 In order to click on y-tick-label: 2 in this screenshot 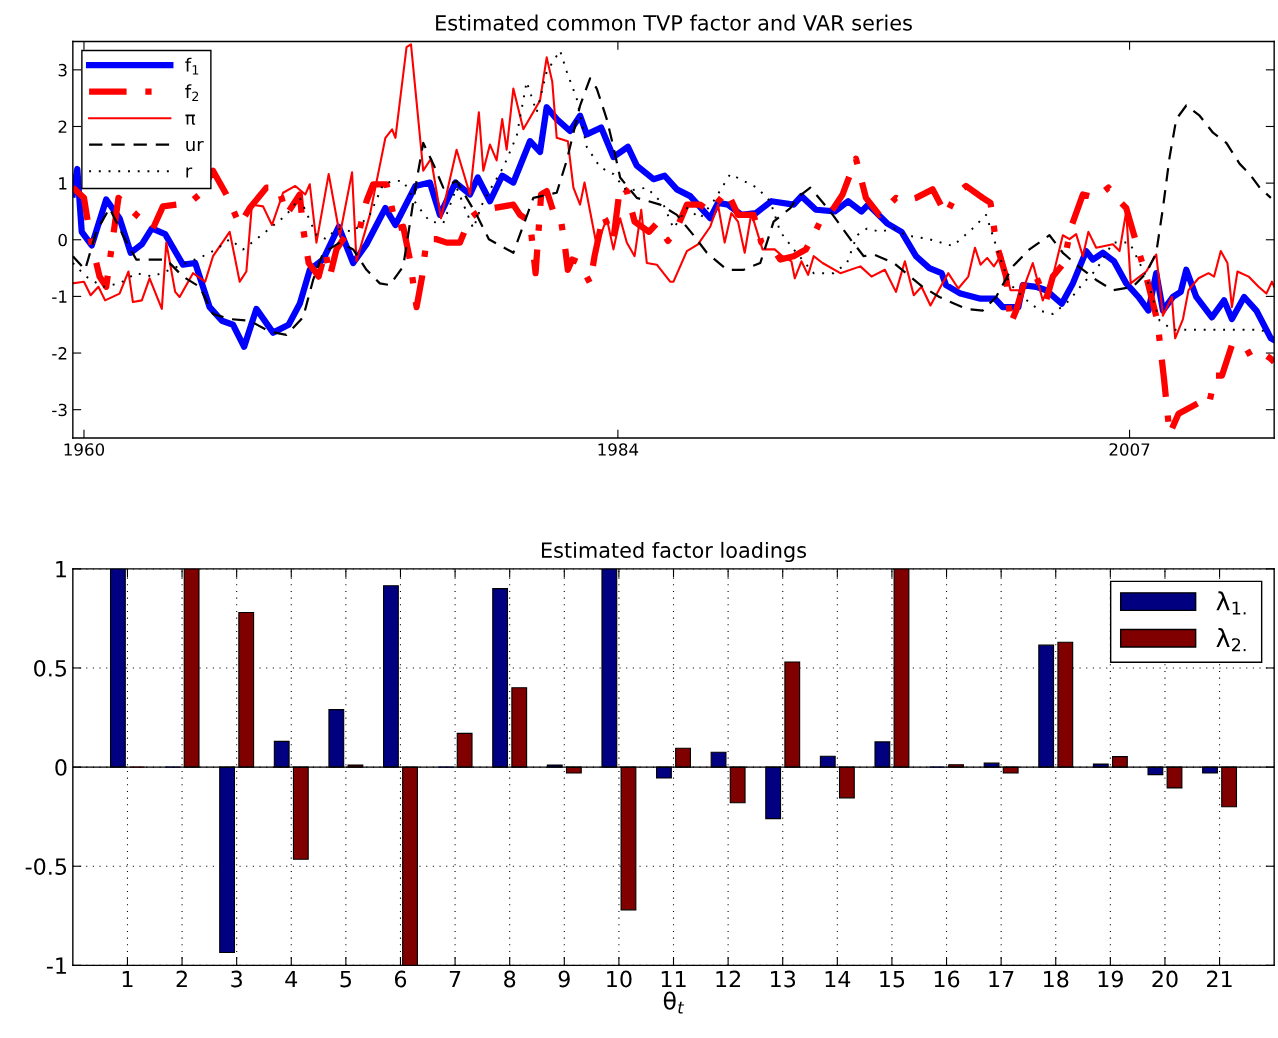, I will do `click(62, 126)`.